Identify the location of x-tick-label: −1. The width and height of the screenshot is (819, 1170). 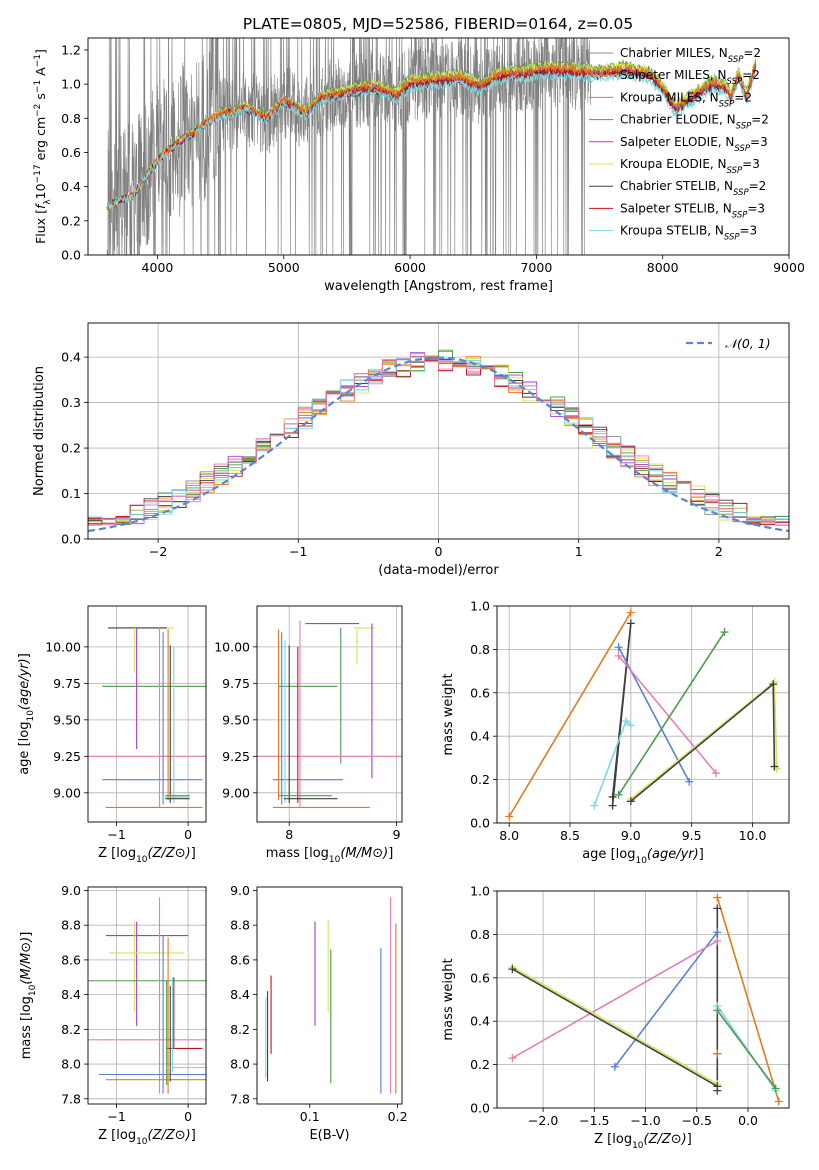
(116, 834).